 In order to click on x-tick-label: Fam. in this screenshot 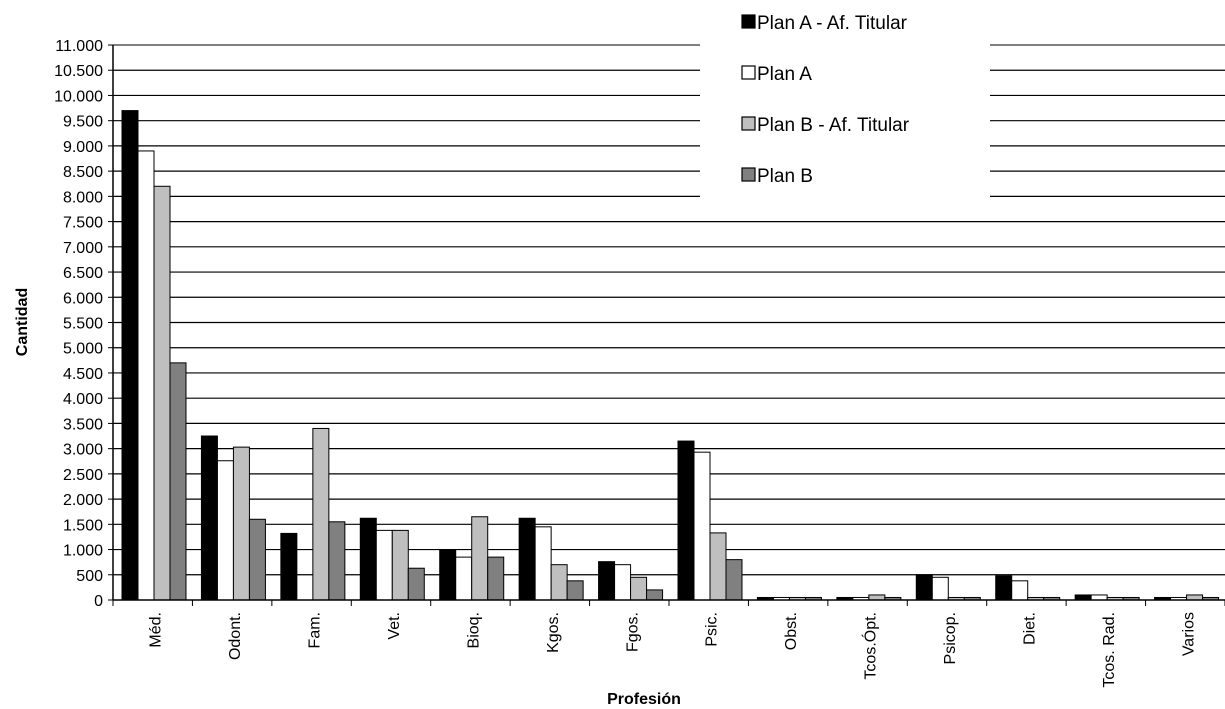, I will do `click(315, 630)`.